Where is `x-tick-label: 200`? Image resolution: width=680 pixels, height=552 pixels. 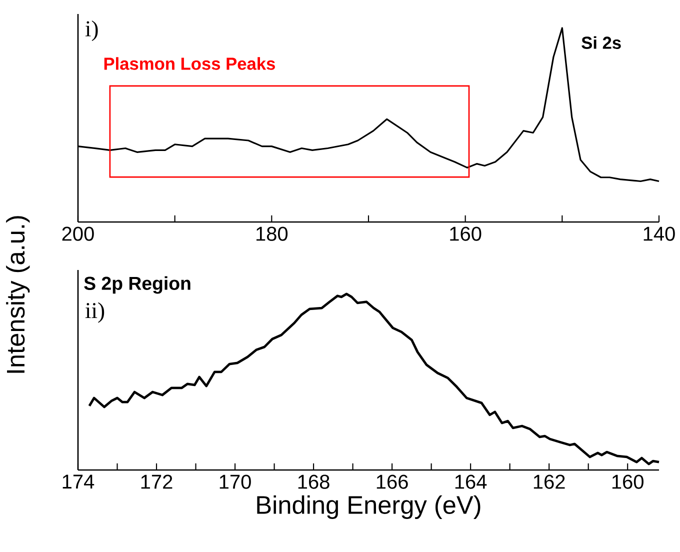 x-tick-label: 200 is located at coordinates (78, 233).